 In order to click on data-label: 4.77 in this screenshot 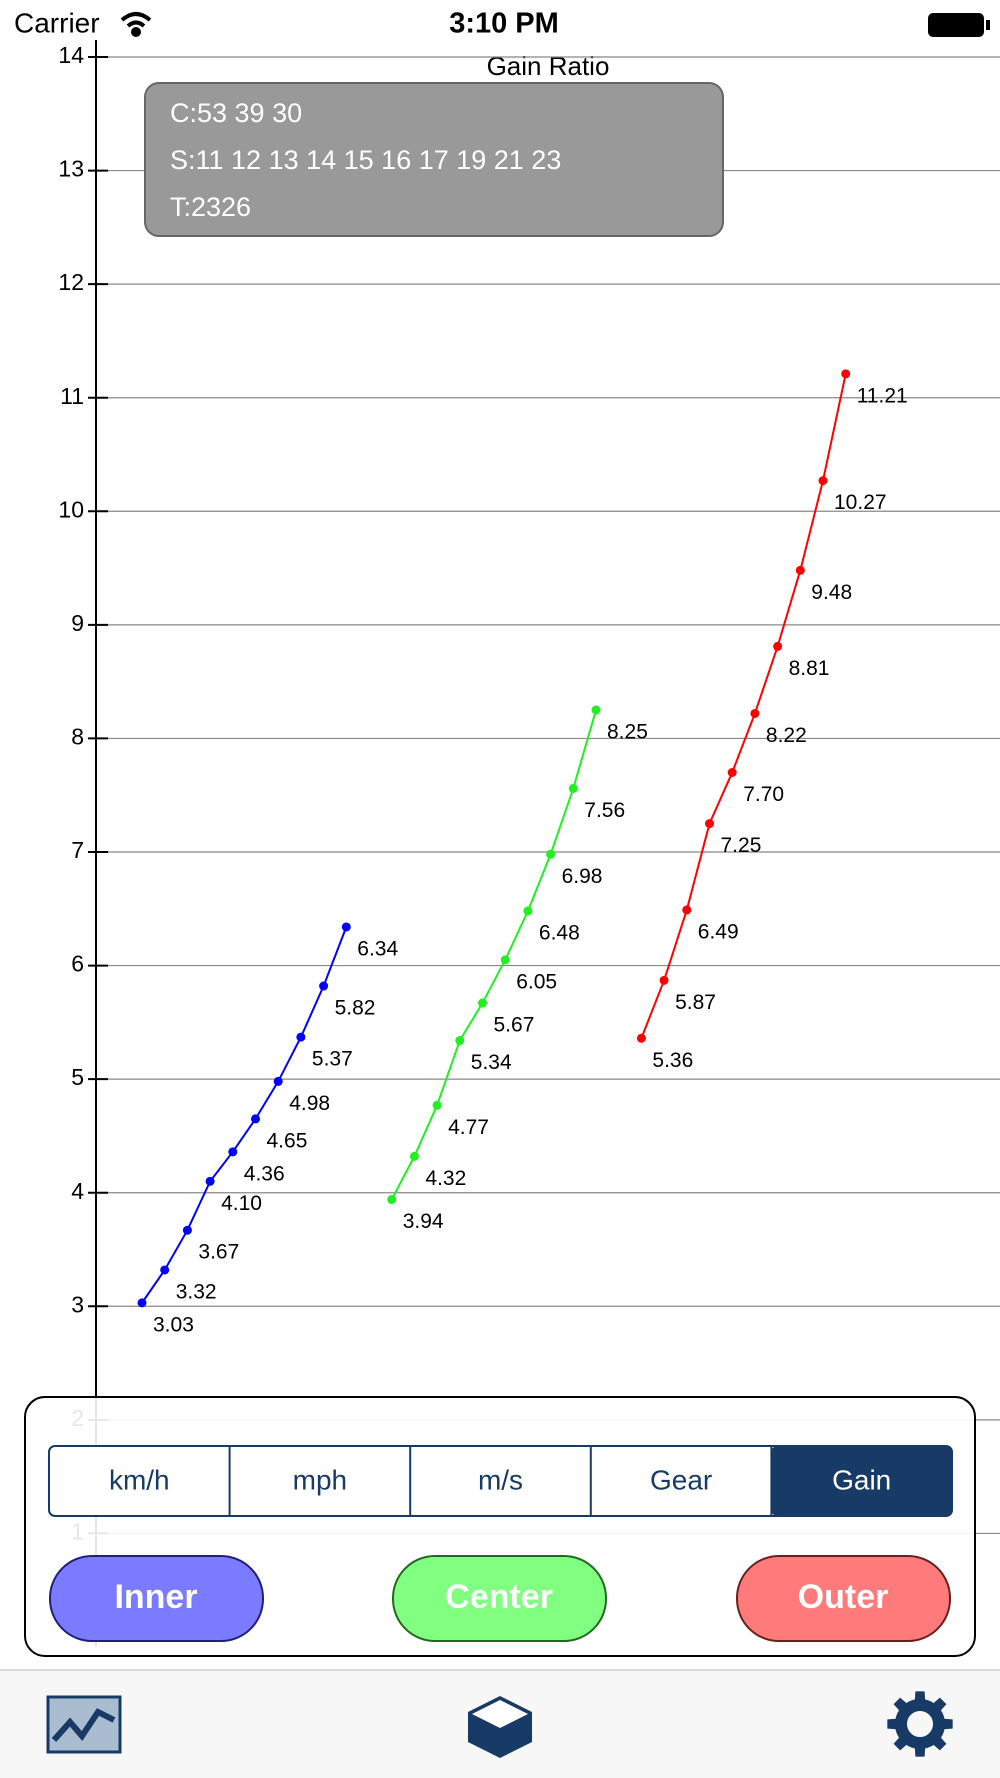, I will do `click(468, 1127)`.